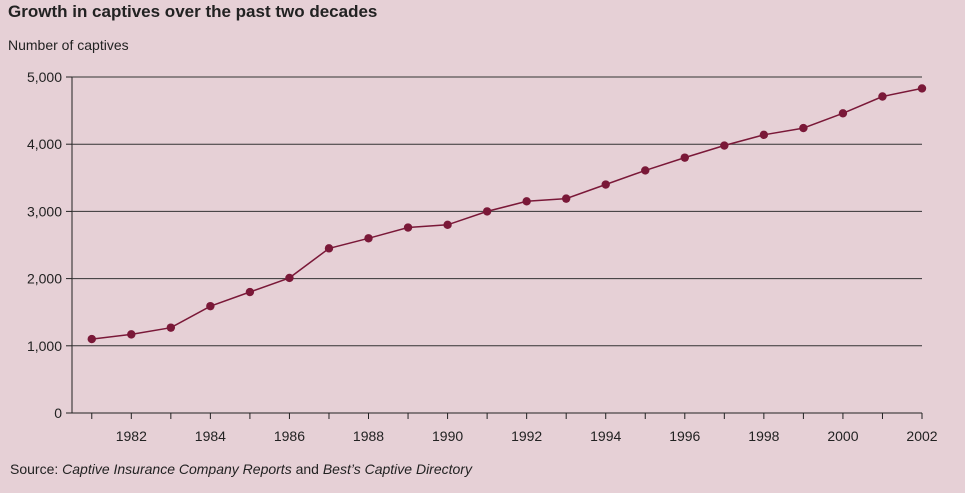  I want to click on x-tick-label: 1988, so click(368, 436).